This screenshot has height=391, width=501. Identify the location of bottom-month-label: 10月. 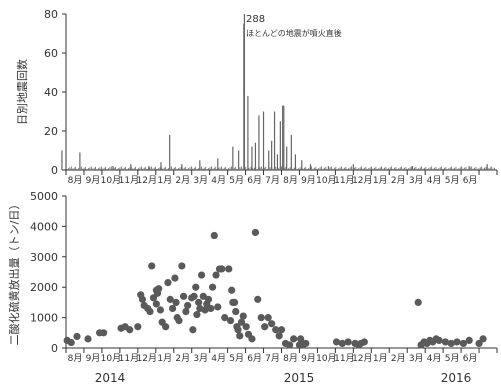
(326, 358).